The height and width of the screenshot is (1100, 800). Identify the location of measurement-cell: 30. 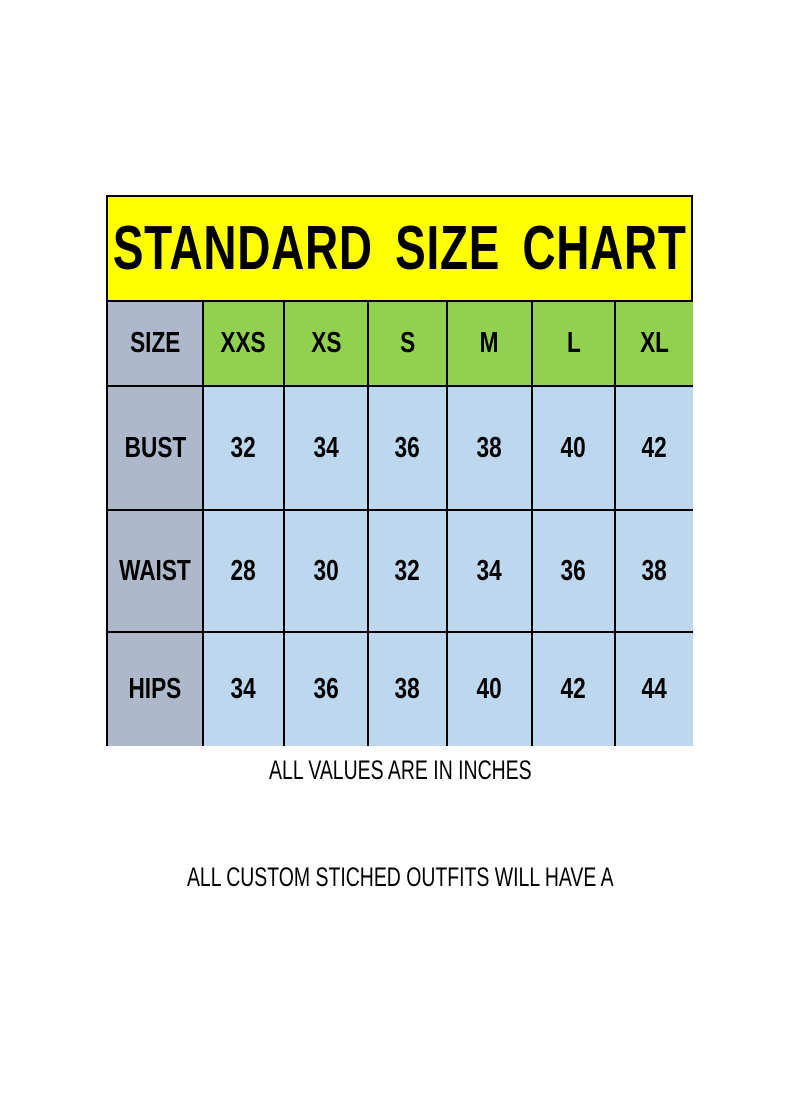
(327, 572).